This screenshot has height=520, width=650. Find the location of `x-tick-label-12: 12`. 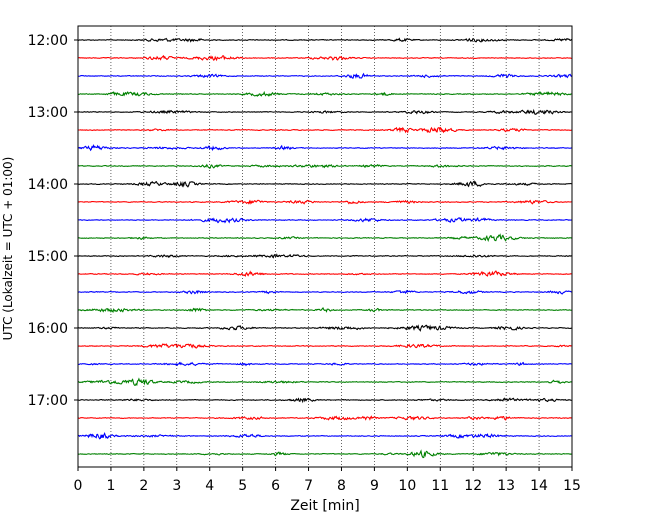

x-tick-label-12: 12 is located at coordinates (473, 486).